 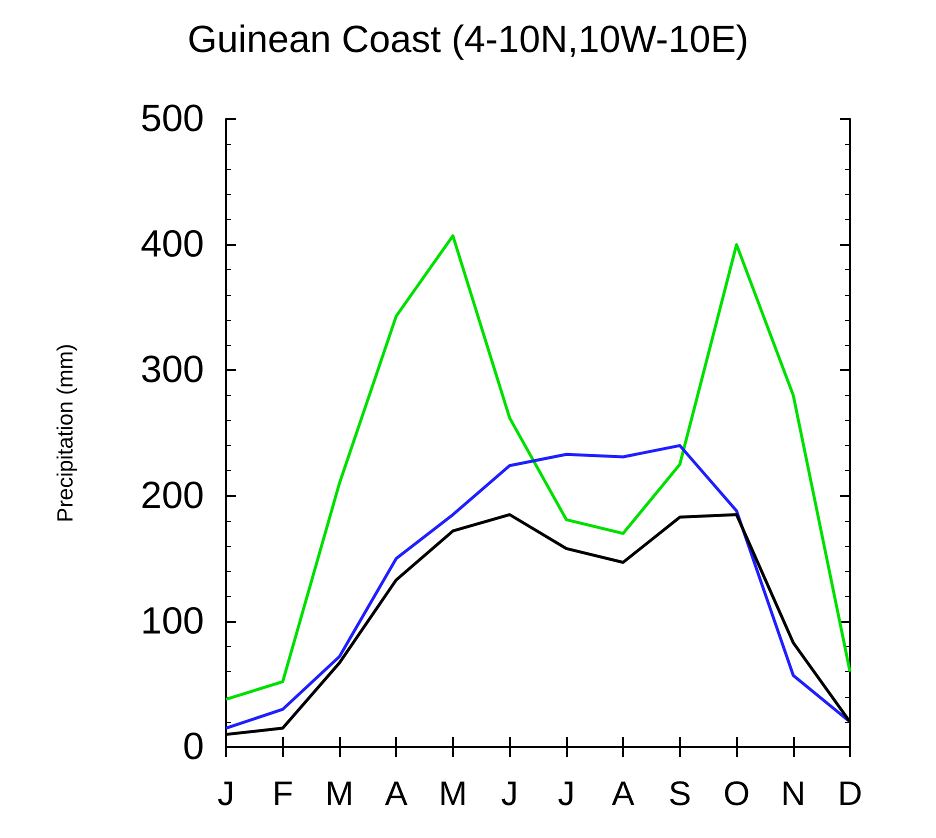 I want to click on x-tick-label: F, so click(x=283, y=794).